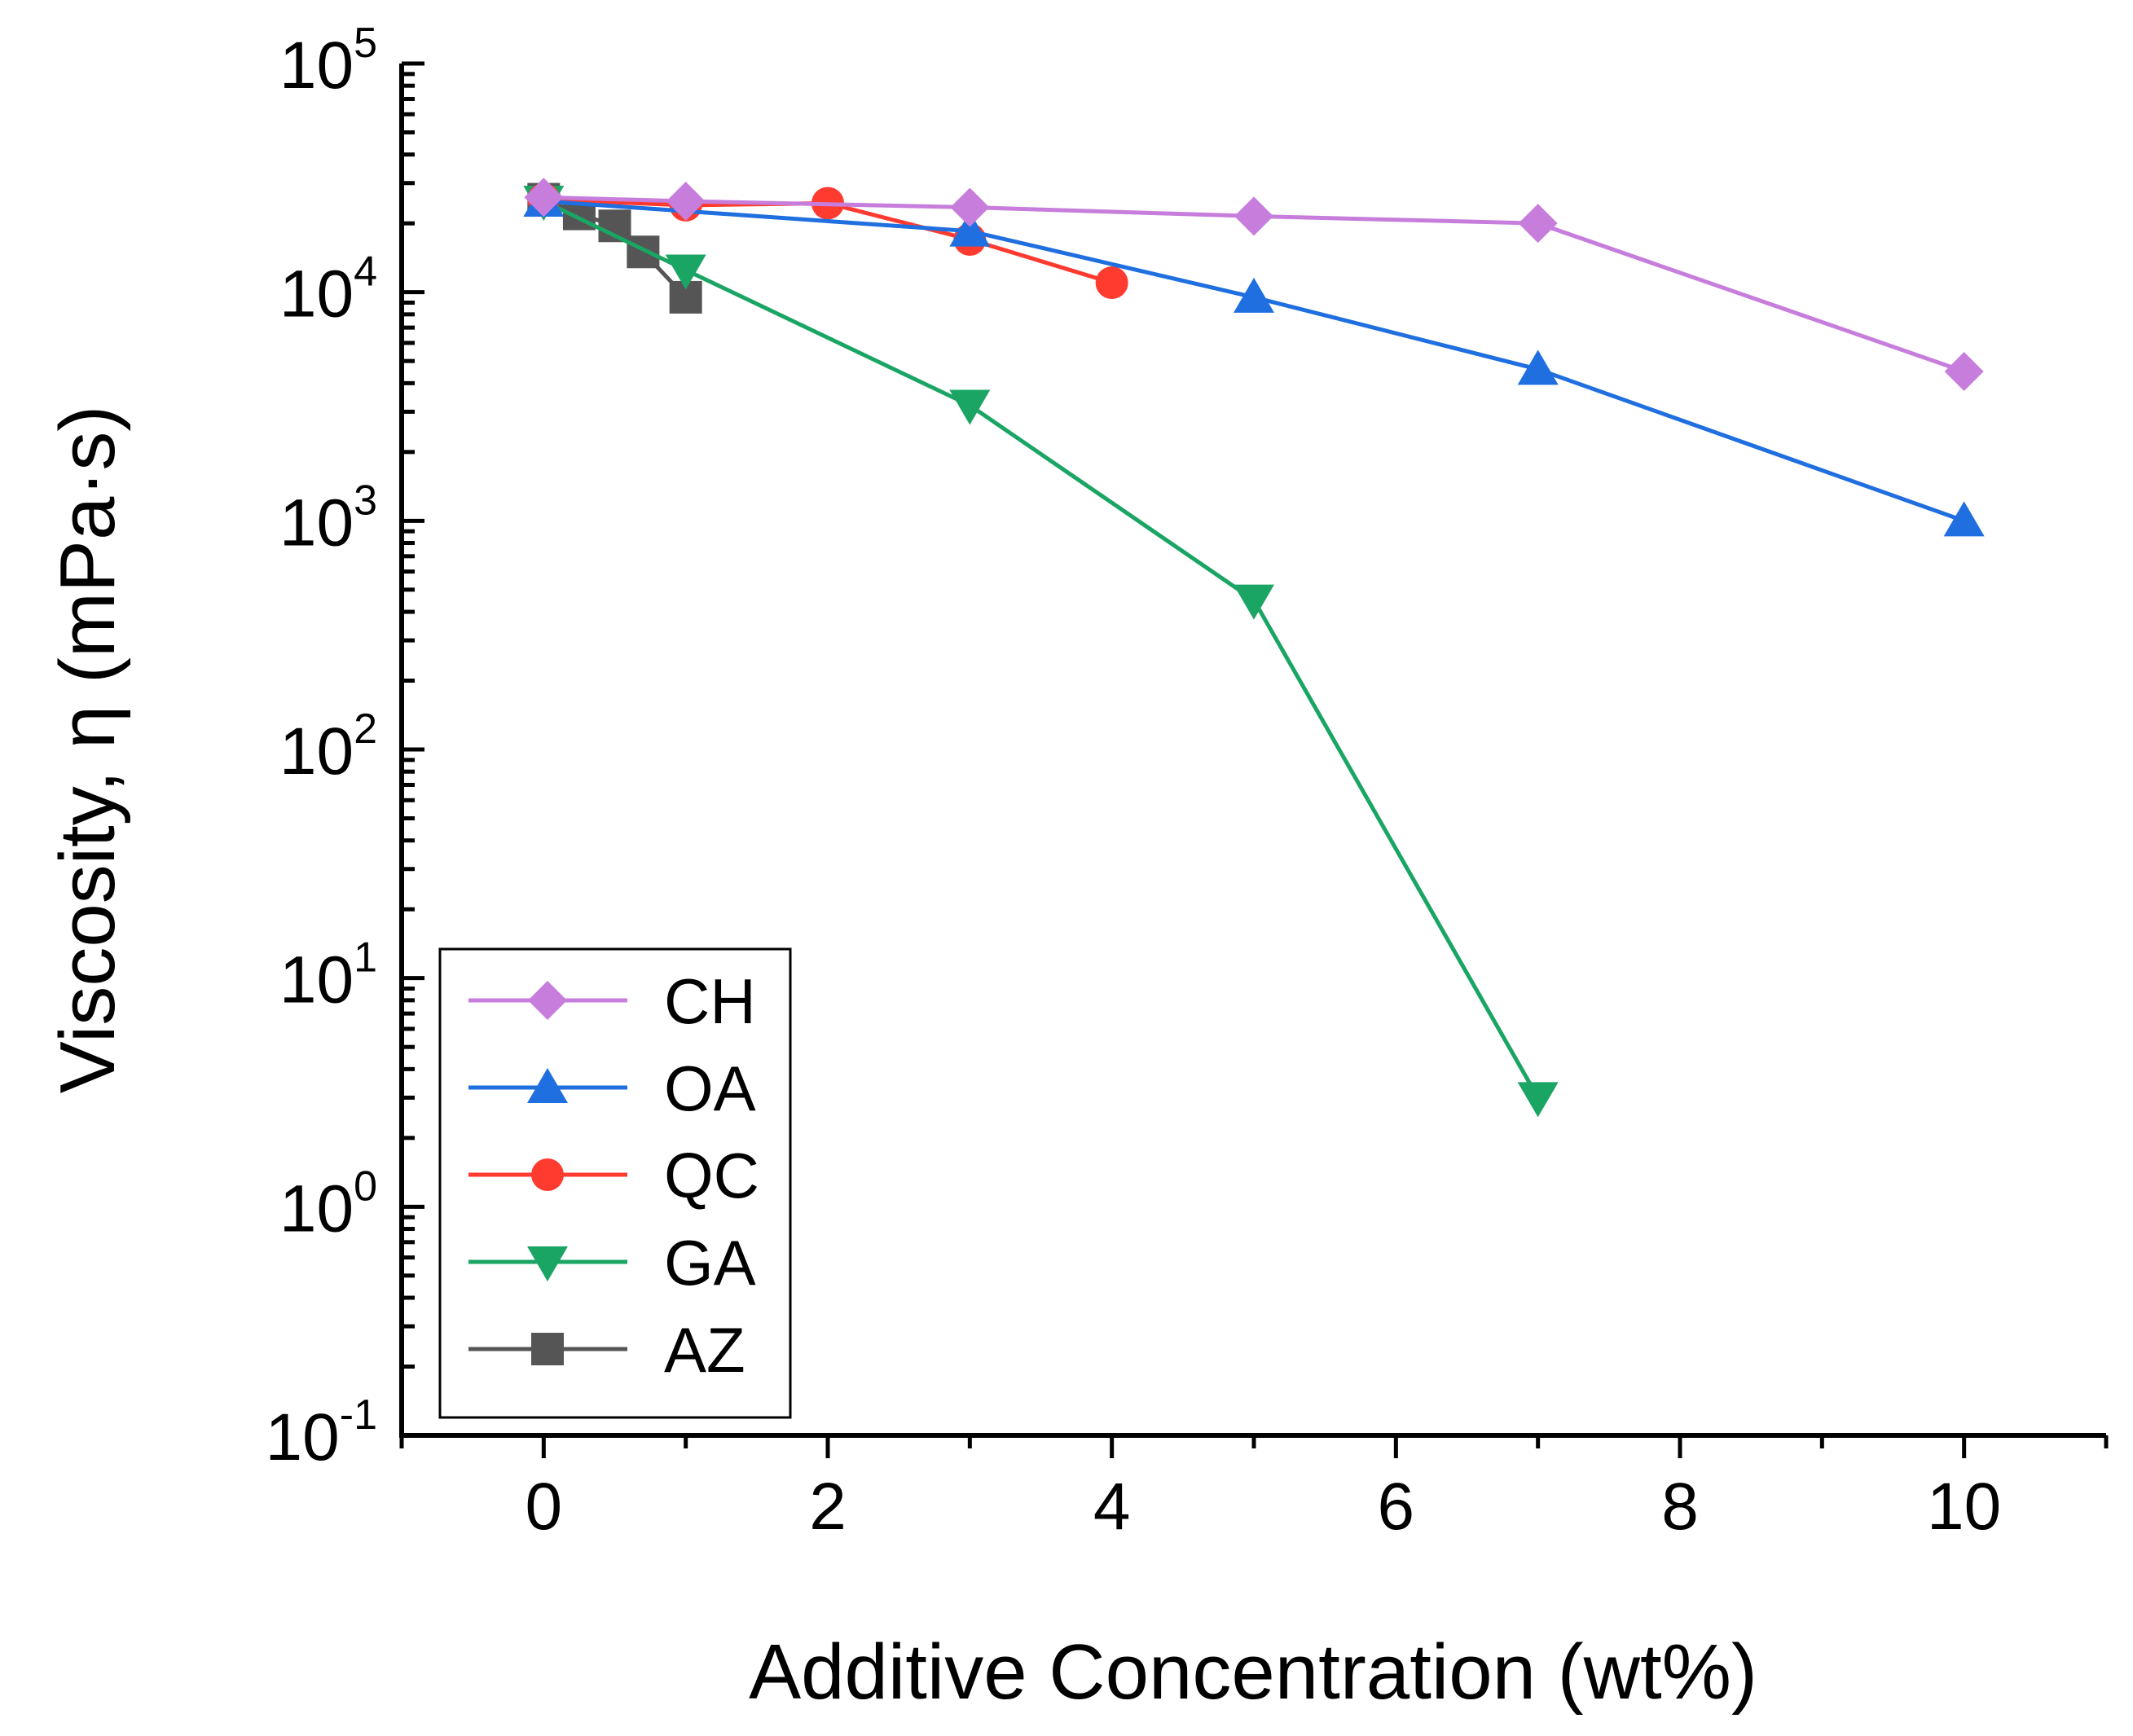 The image size is (2133, 1736). What do you see at coordinates (1112, 1507) in the screenshot?
I see `x-tick-label: 4` at bounding box center [1112, 1507].